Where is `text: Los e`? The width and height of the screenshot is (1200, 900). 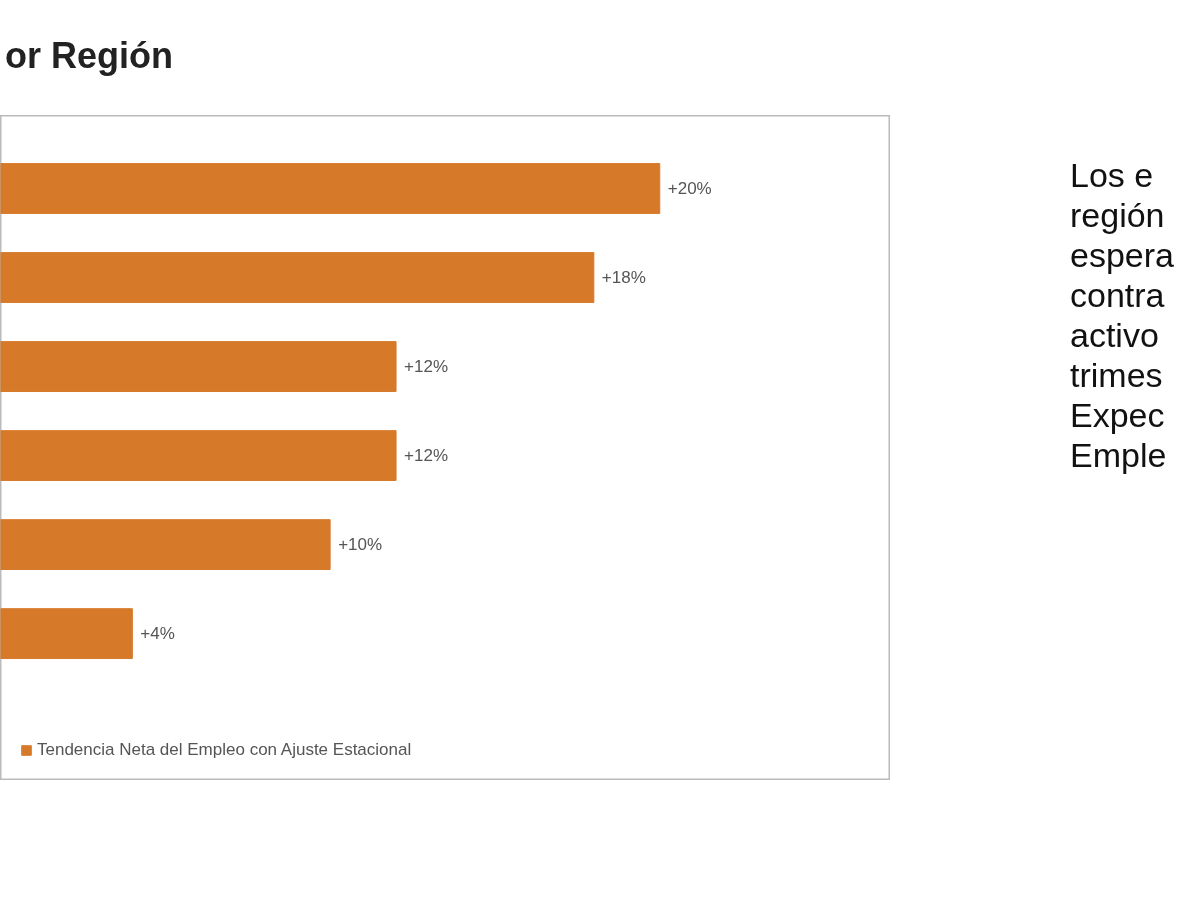 text: Los e is located at coordinates (1112, 175).